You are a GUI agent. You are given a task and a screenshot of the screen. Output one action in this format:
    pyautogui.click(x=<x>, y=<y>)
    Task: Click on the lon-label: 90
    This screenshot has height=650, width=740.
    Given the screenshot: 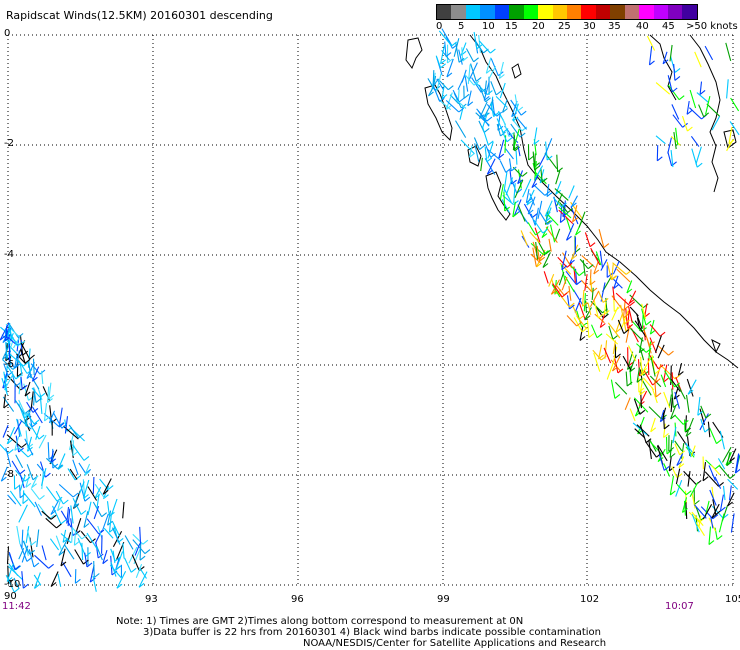 What is the action you would take?
    pyautogui.click(x=10, y=596)
    